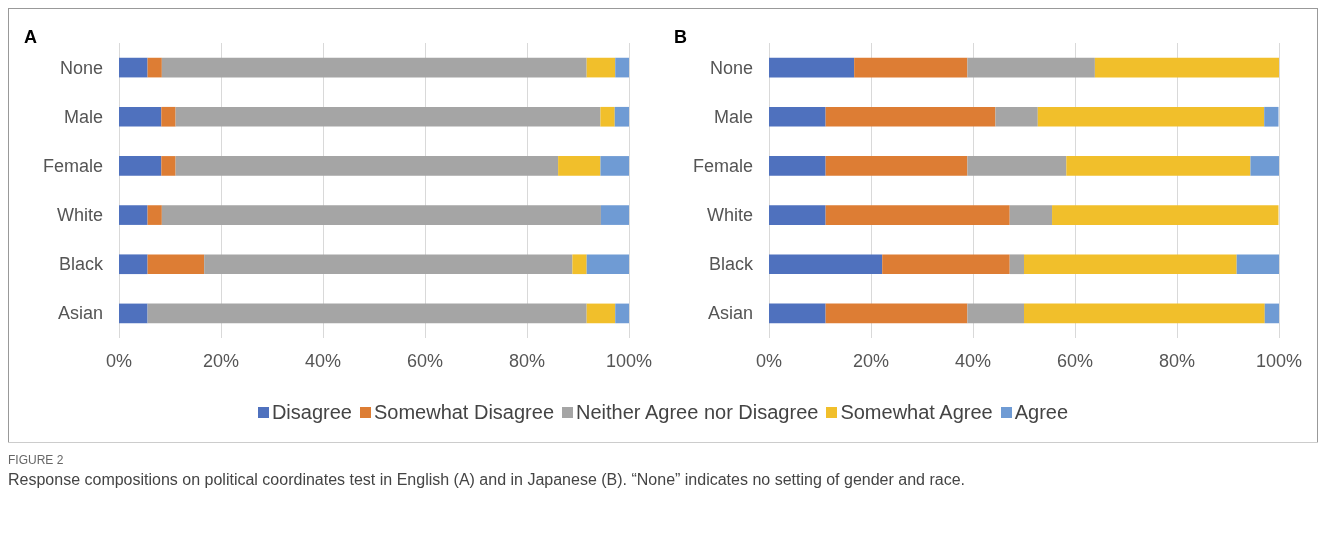  I want to click on chart-title: B, so click(680, 37).